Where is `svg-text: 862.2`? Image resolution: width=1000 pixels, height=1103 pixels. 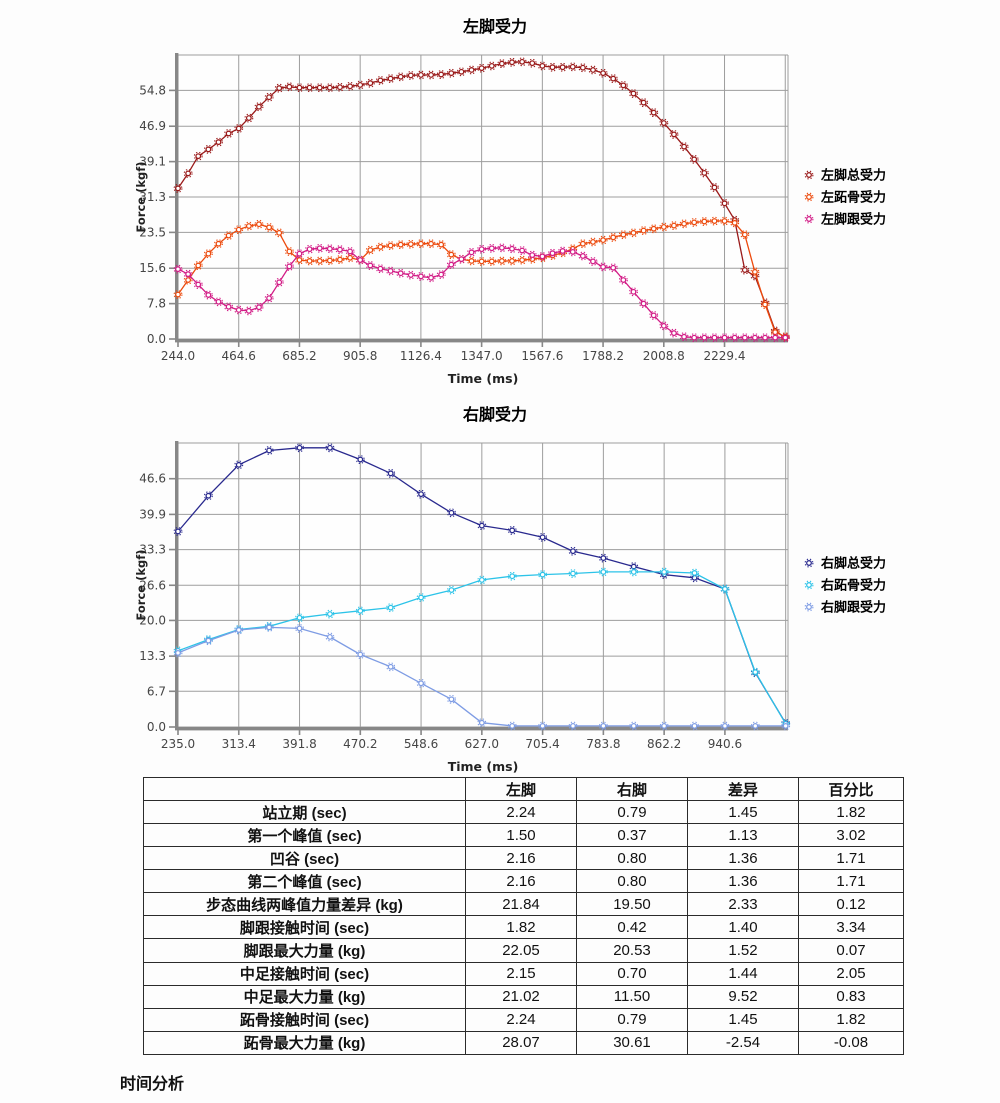 svg-text: 862.2 is located at coordinates (664, 744).